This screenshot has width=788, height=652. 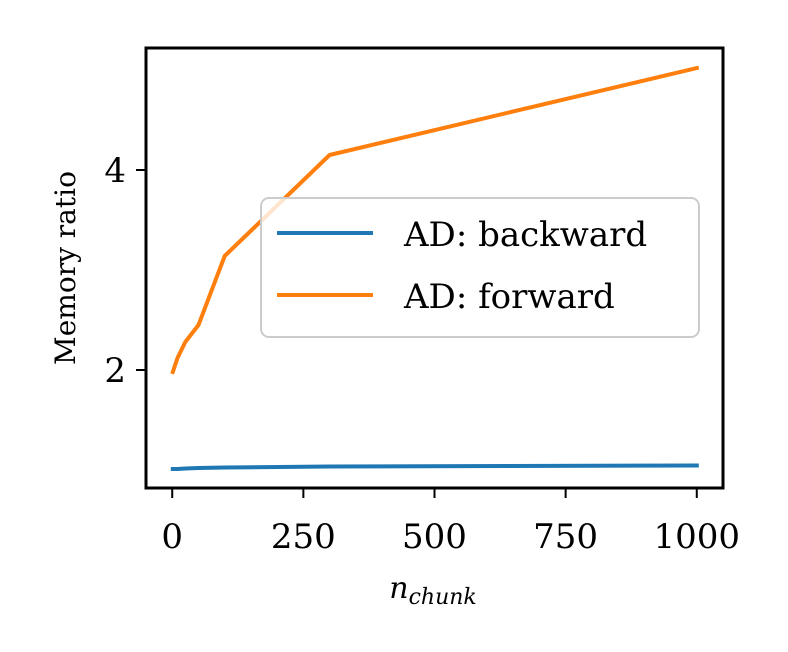 What do you see at coordinates (434, 467) in the screenshot?
I see `series-line-ad-backward` at bounding box center [434, 467].